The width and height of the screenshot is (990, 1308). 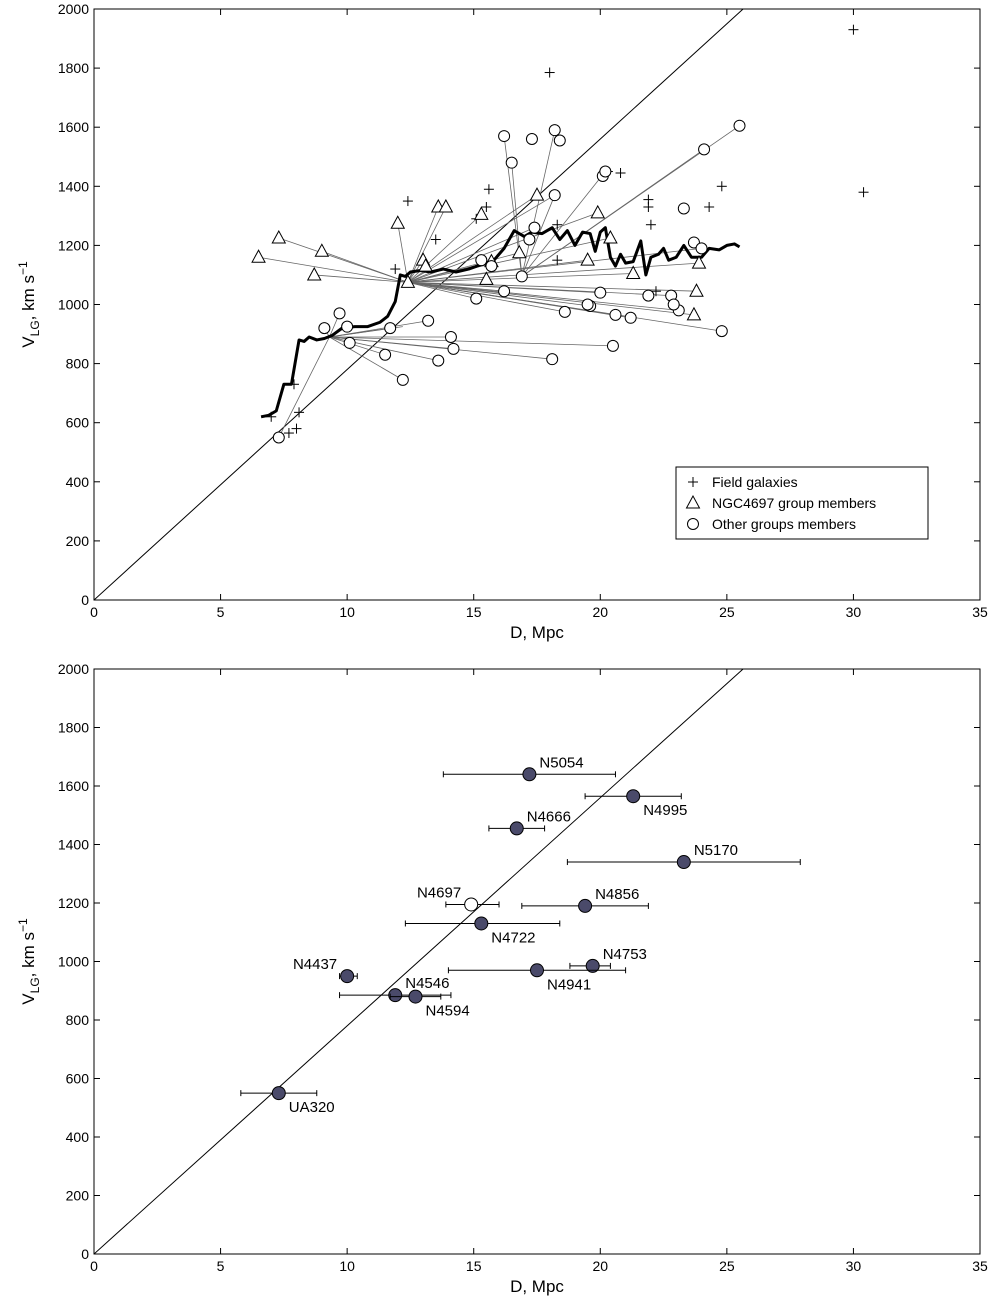 I want to click on x-tick-label: 20, so click(x=600, y=612).